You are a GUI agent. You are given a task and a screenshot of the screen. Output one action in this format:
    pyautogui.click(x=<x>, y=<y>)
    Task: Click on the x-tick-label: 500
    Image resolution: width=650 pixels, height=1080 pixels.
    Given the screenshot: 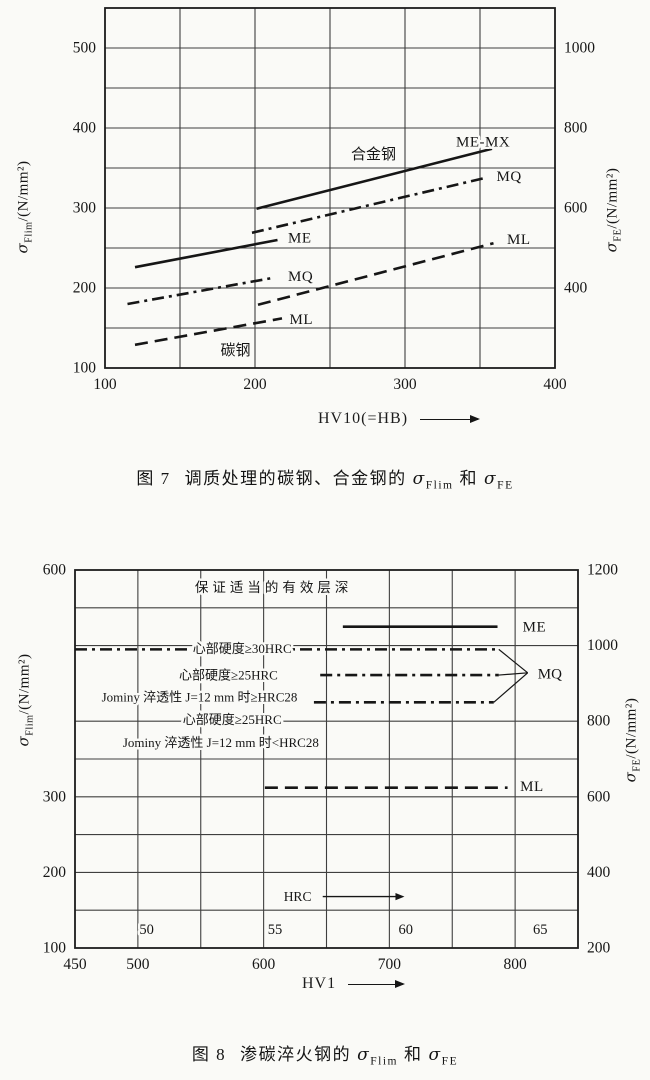 What is the action you would take?
    pyautogui.click(x=138, y=964)
    